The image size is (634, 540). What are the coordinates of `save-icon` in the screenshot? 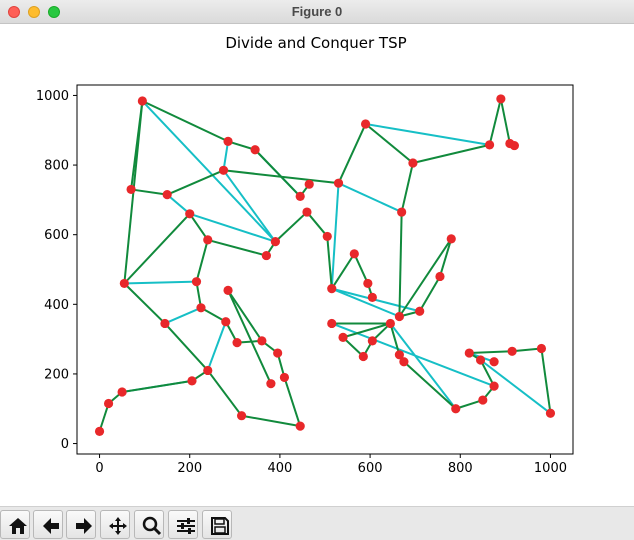 It's located at (220, 526).